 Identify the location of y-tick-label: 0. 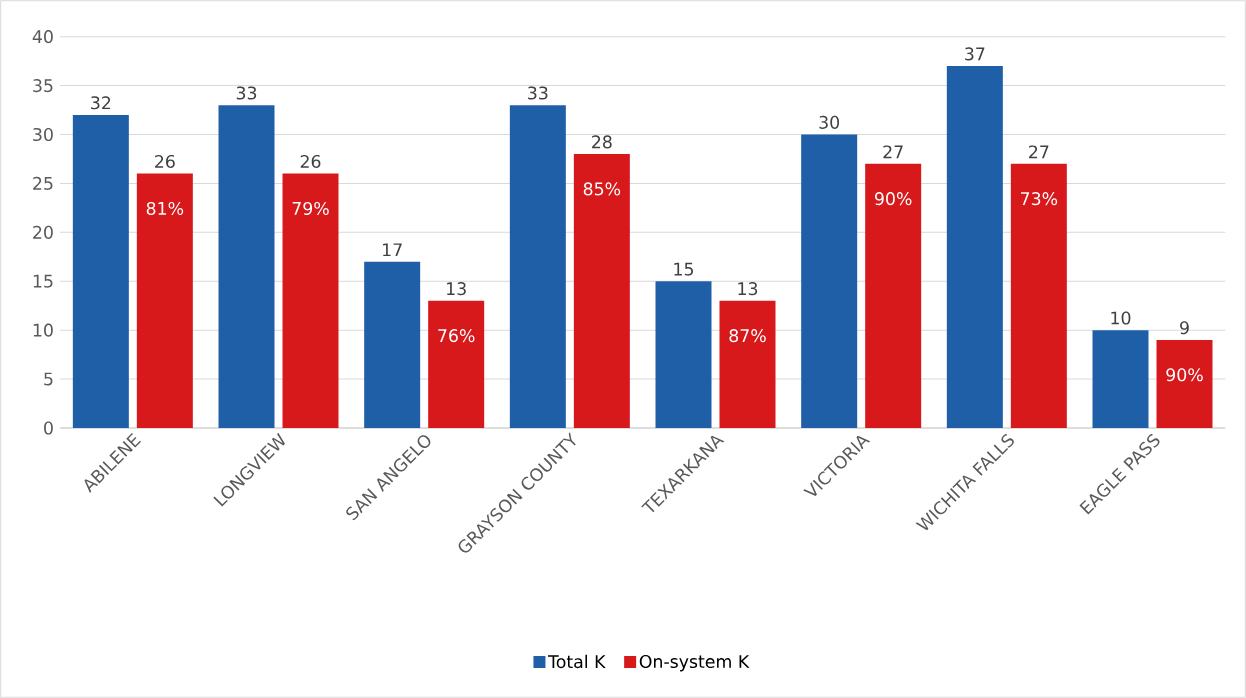
(48, 428).